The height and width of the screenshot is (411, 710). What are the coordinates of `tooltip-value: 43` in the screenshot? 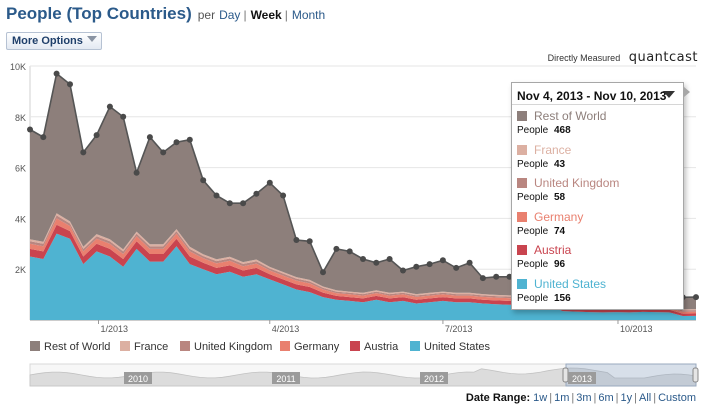 It's located at (560, 164).